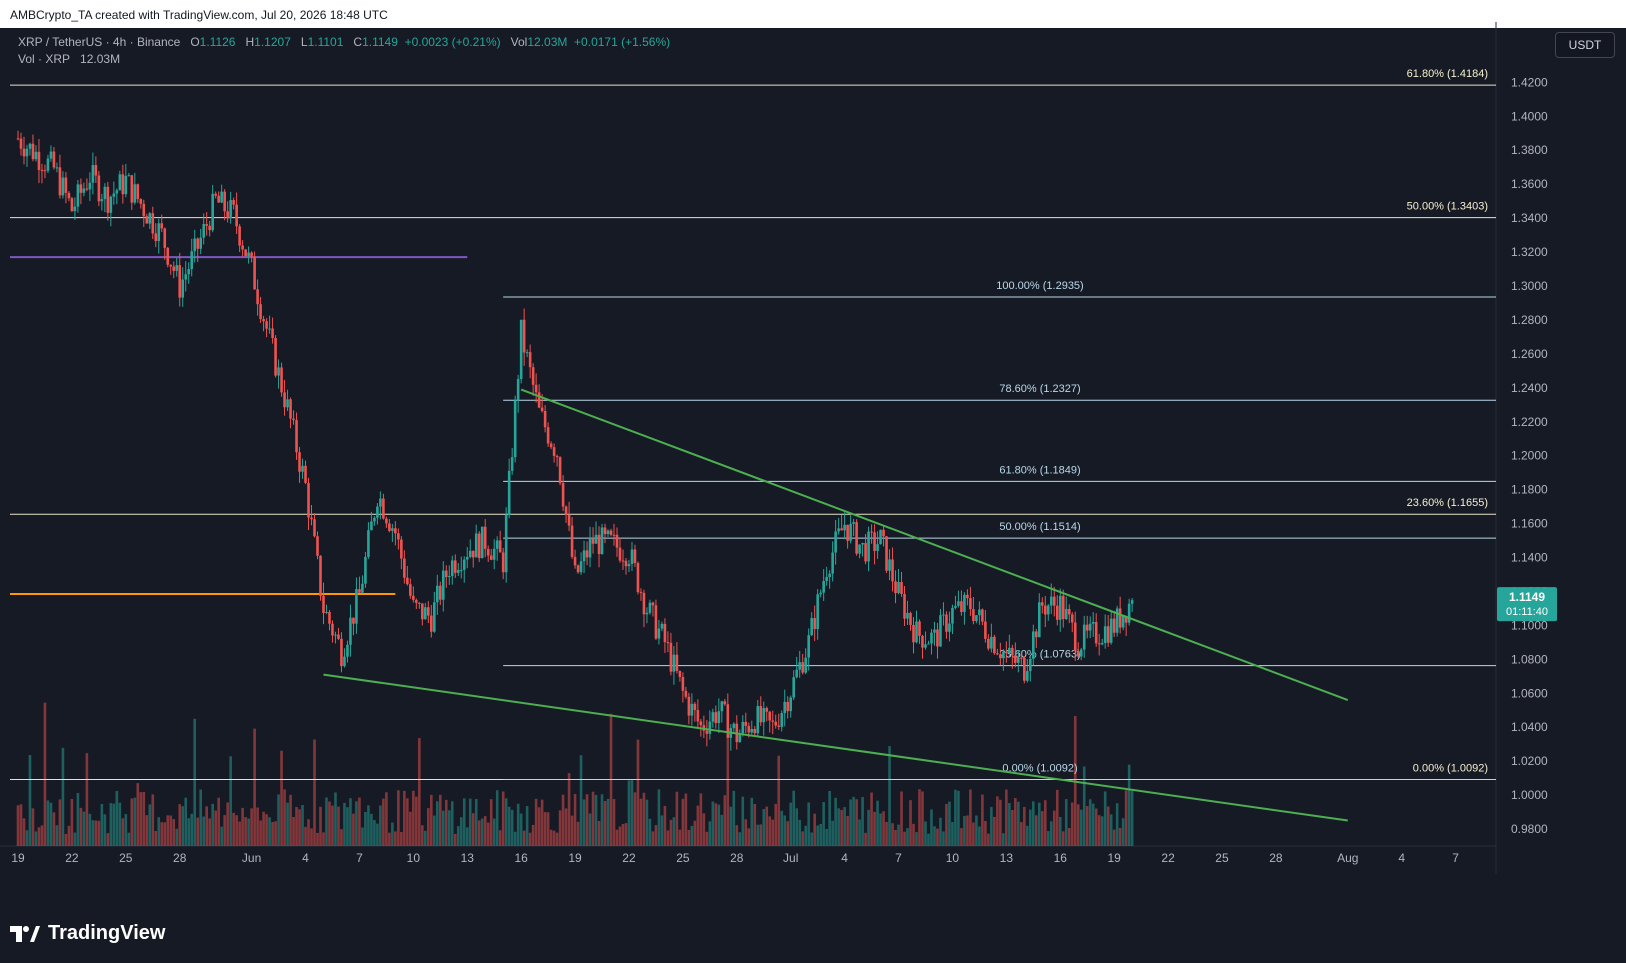  What do you see at coordinates (835, 747) in the screenshot?
I see `descending-support-trendline` at bounding box center [835, 747].